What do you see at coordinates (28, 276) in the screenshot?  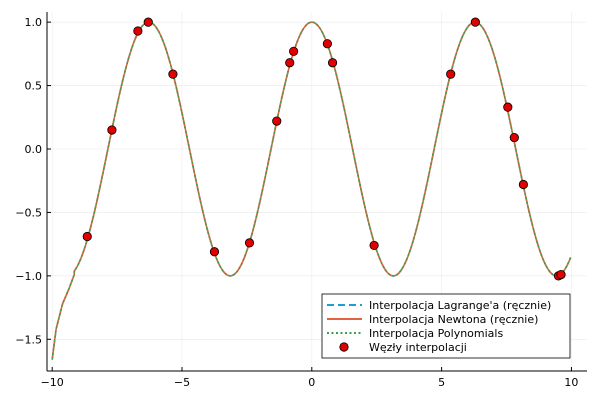 I see `y-tick-label-1: −1.0` at bounding box center [28, 276].